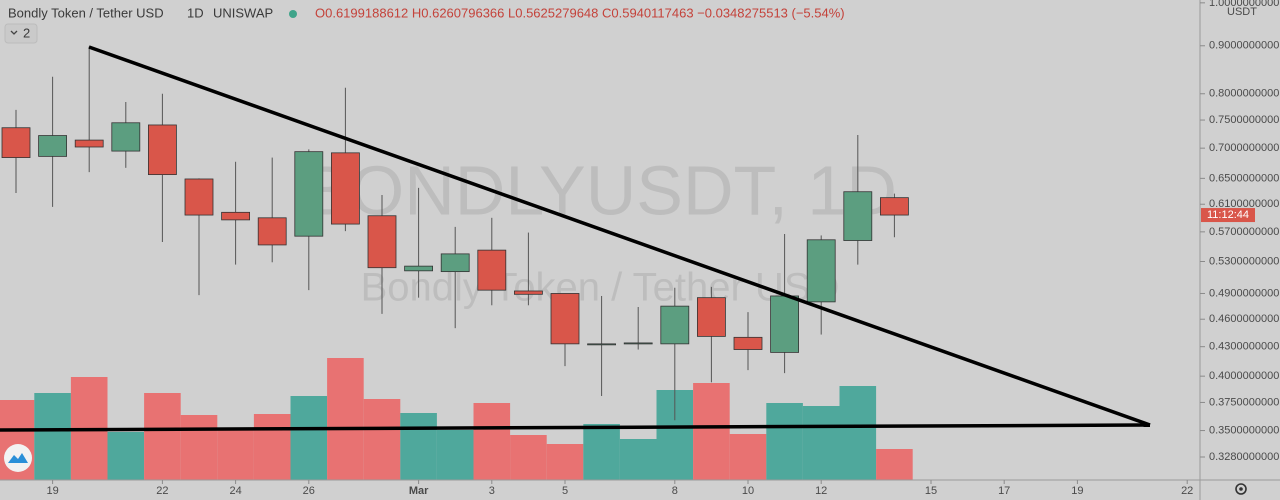 The image size is (1280, 500). I want to click on logo-circle, so click(18, 458).